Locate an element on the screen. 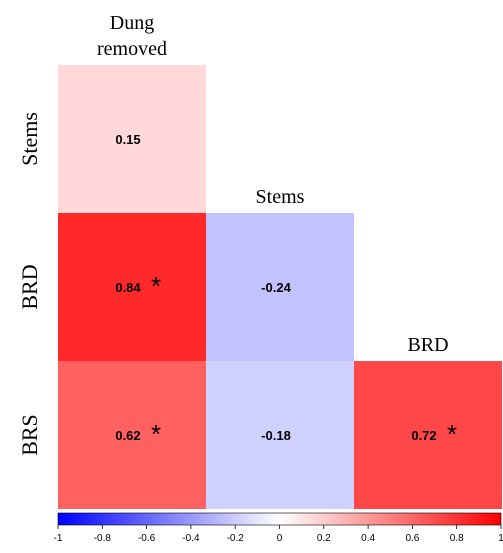 The image size is (503, 553). cell-value-label: 0.84 is located at coordinates (128, 287).